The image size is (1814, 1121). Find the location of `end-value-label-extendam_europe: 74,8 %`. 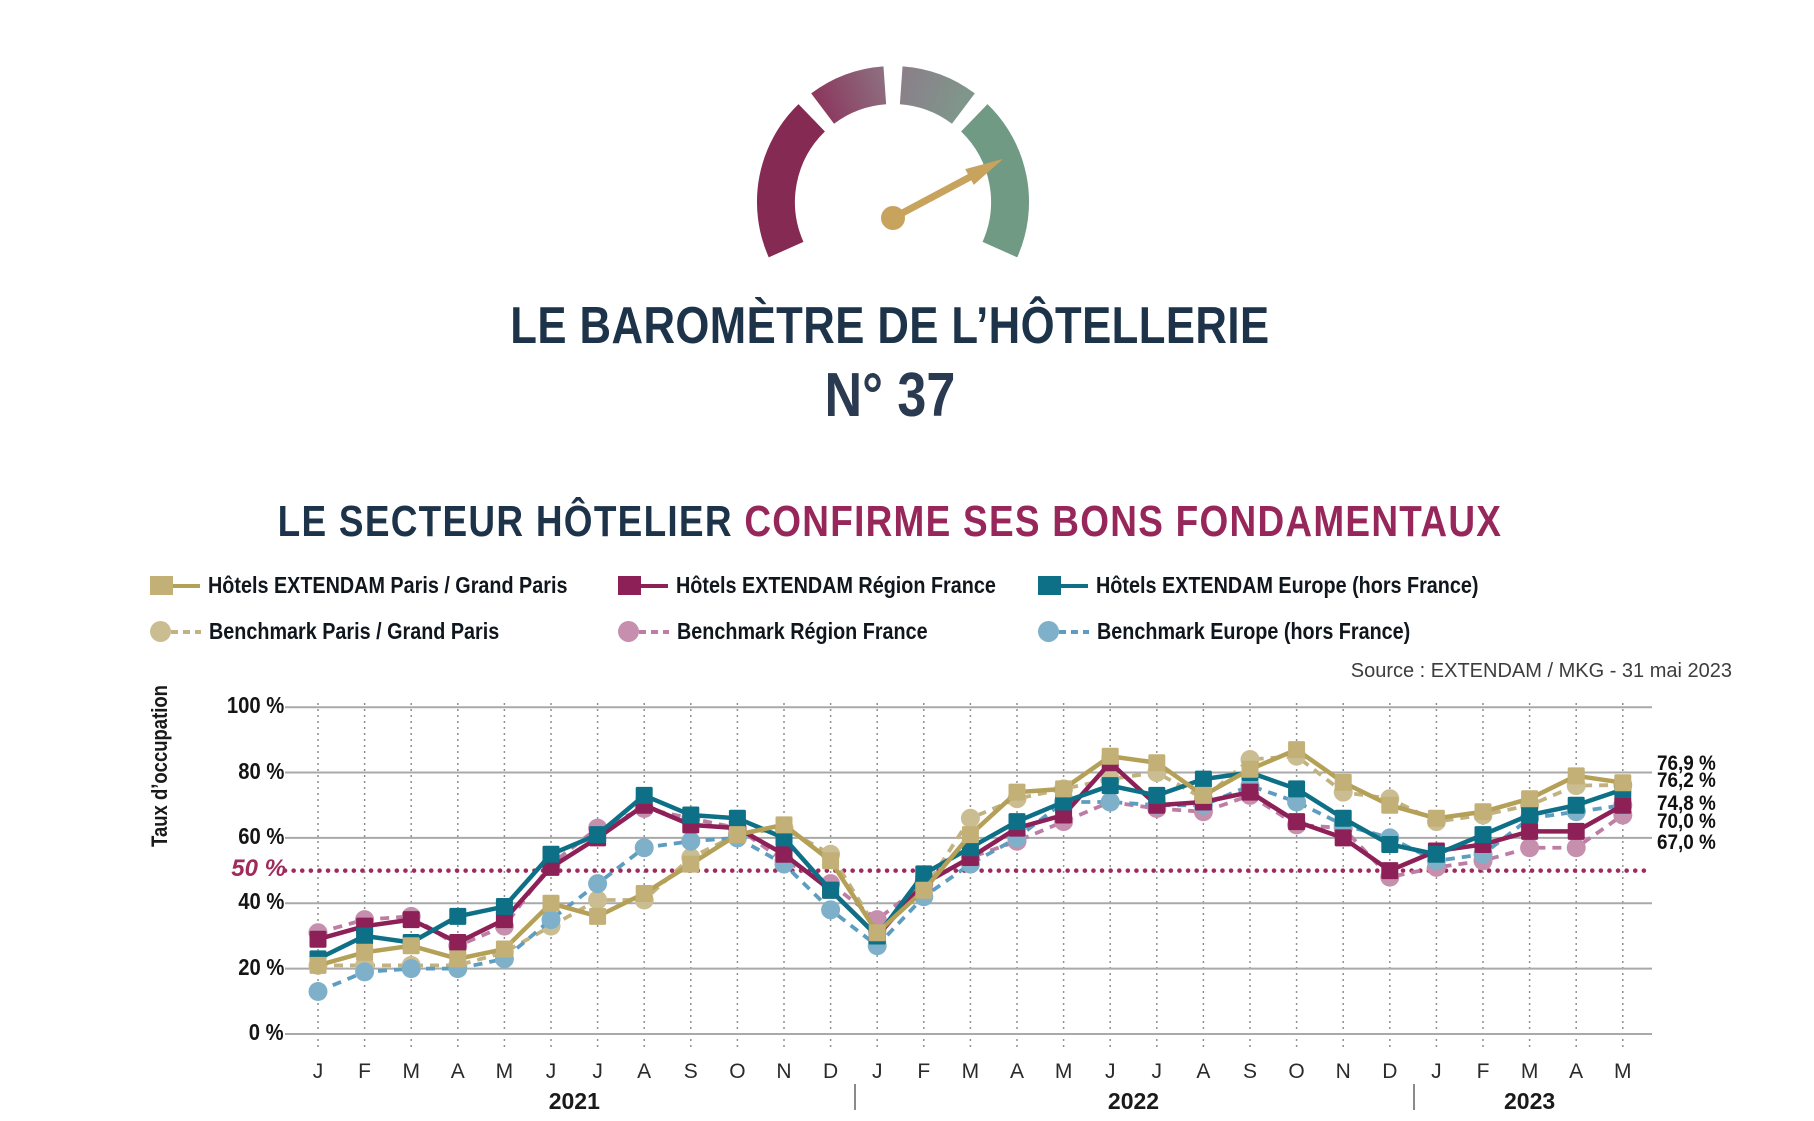

end-value-label-extendam_europe: 74,8 % is located at coordinates (1686, 803).